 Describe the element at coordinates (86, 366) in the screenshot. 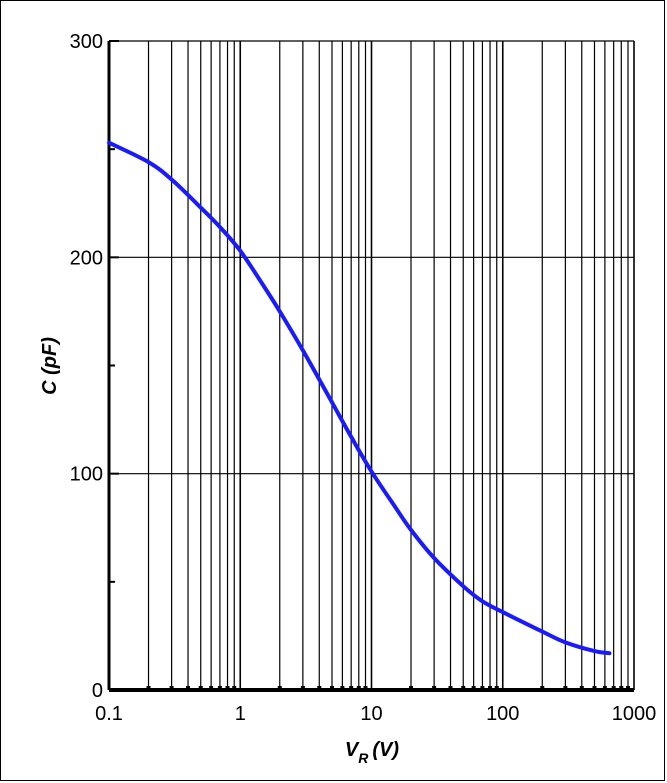

I see `y-tick-labels: 0 100 200 300` at that location.